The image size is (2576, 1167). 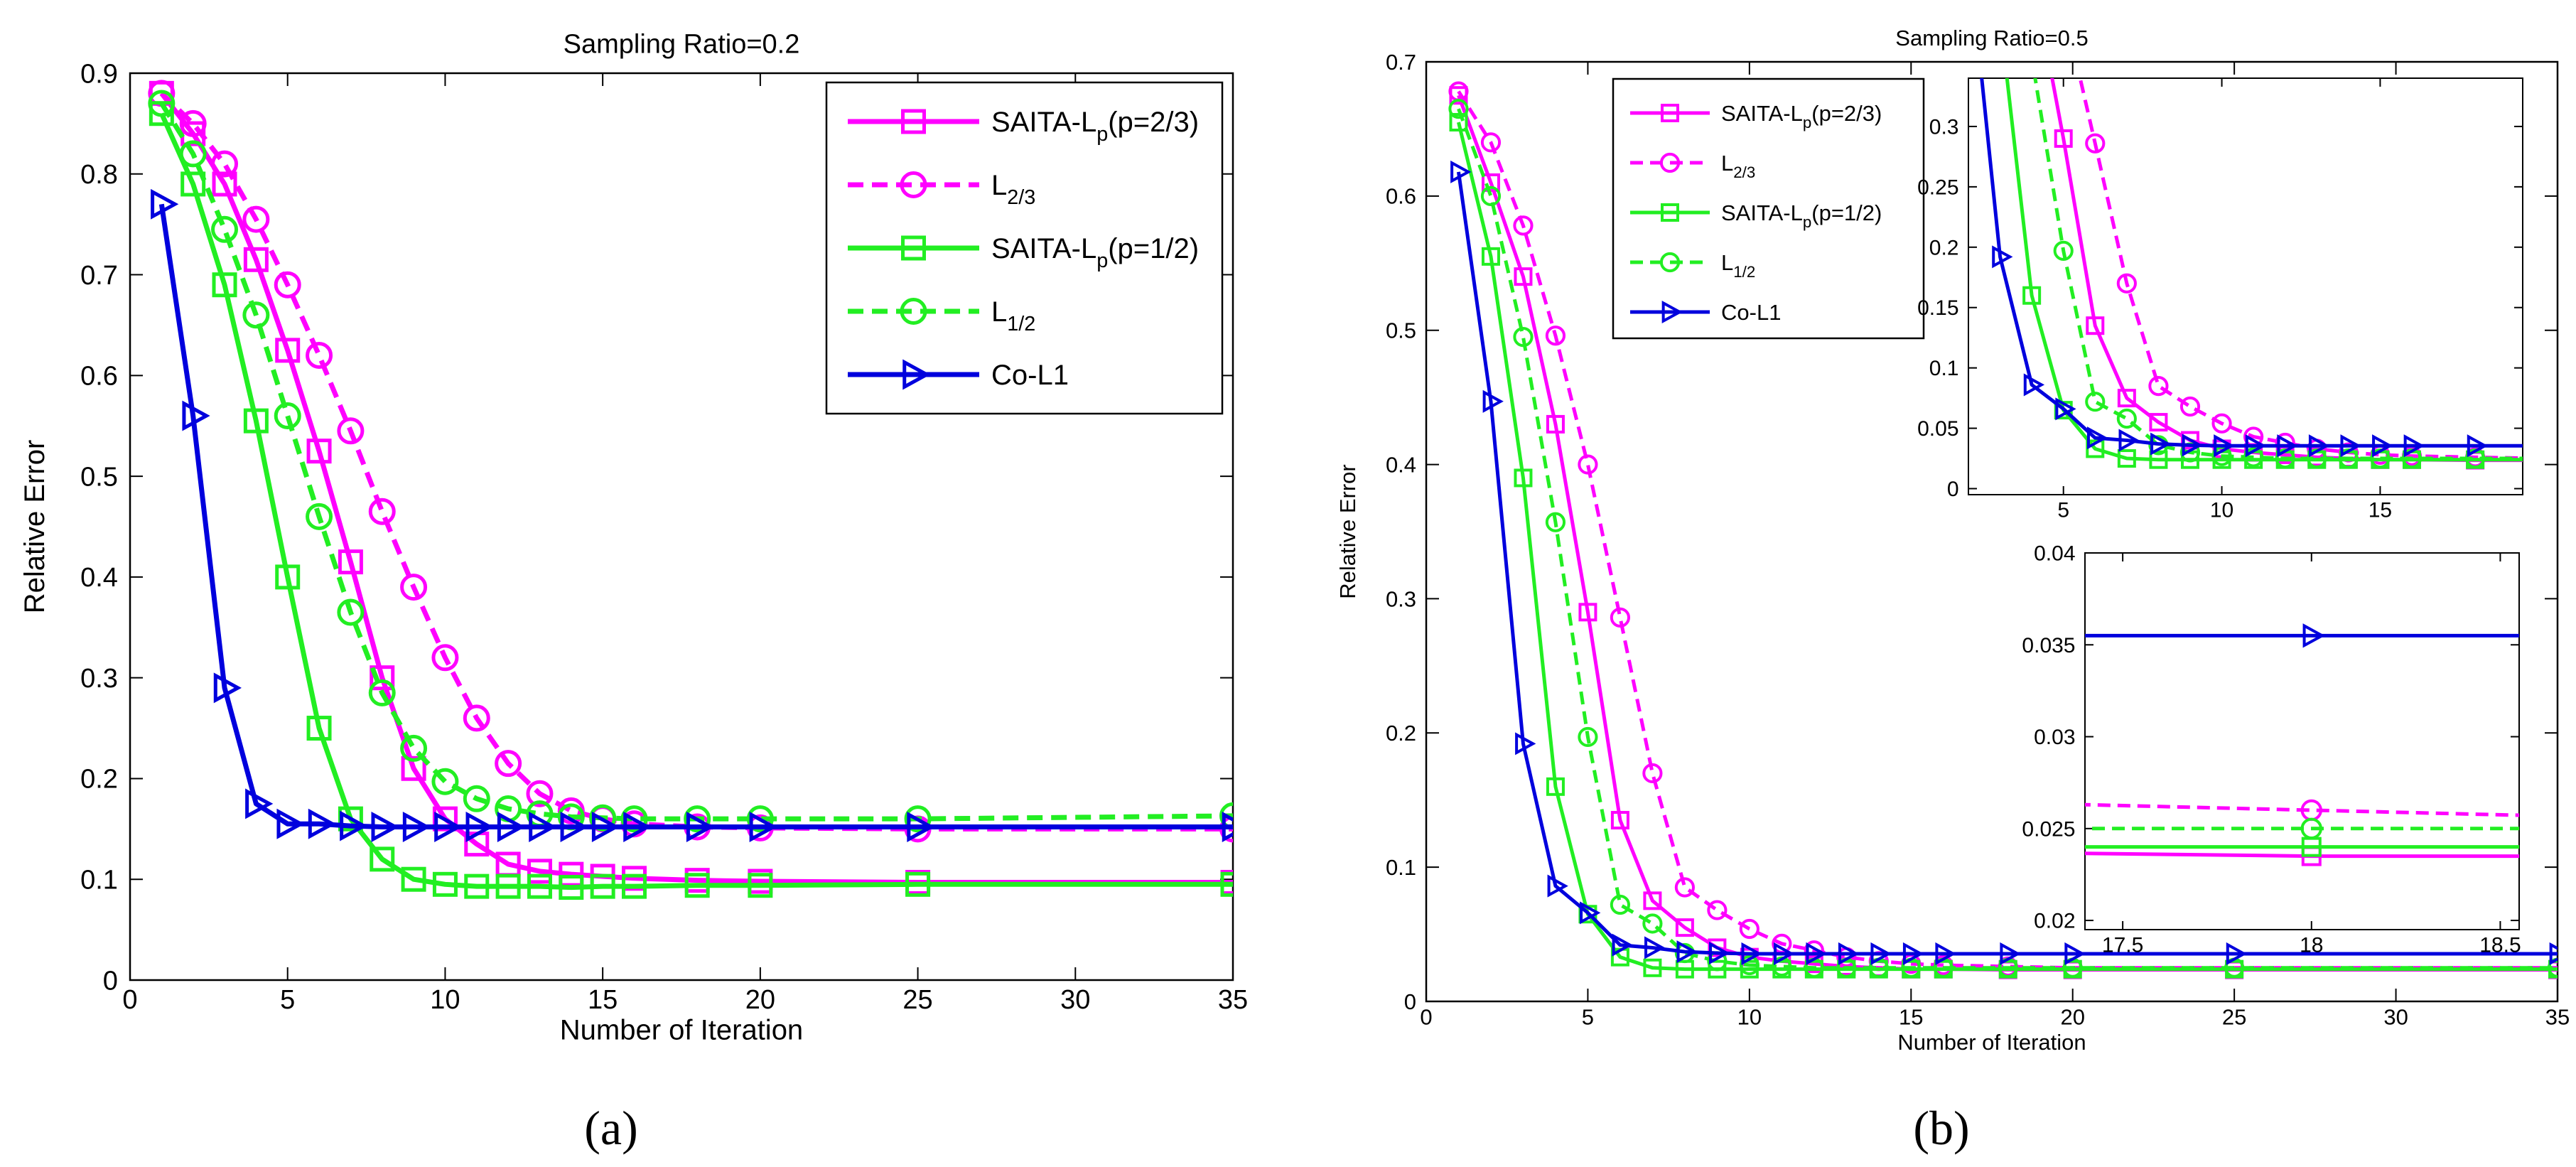 I want to click on inset-1-y-tick-label: 0.03, so click(x=2055, y=737).